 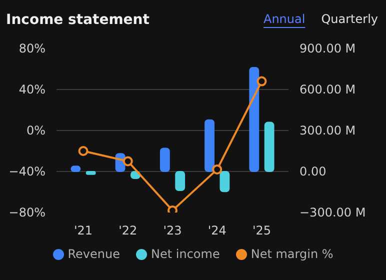 I want to click on x-tick-label: '22, so click(x=128, y=231).